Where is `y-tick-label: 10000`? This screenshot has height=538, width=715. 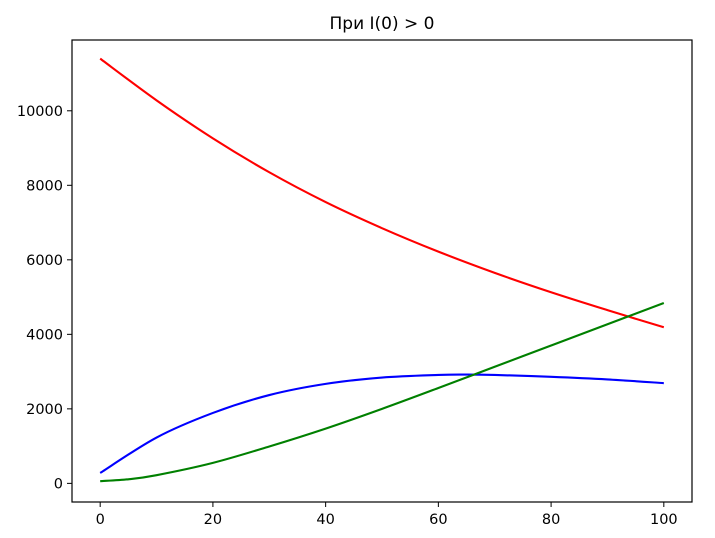 y-tick-label: 10000 is located at coordinates (40, 112).